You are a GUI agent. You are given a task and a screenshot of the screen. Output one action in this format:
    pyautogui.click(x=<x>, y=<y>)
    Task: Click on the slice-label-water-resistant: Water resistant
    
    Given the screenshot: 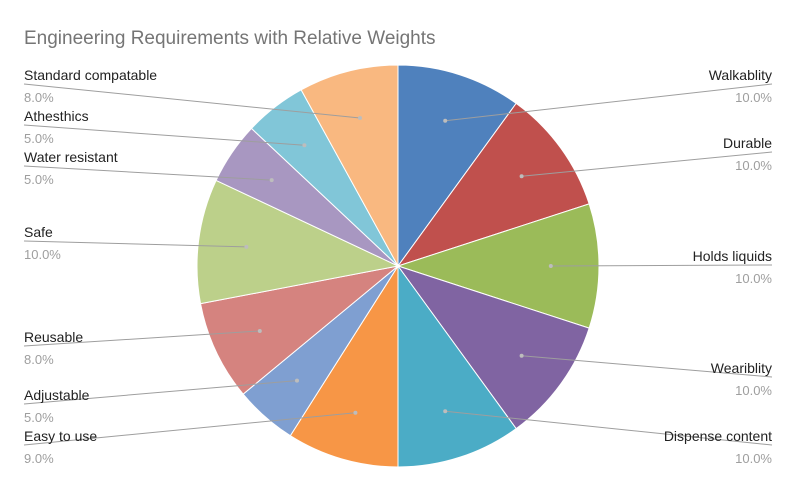 What is the action you would take?
    pyautogui.click(x=71, y=157)
    